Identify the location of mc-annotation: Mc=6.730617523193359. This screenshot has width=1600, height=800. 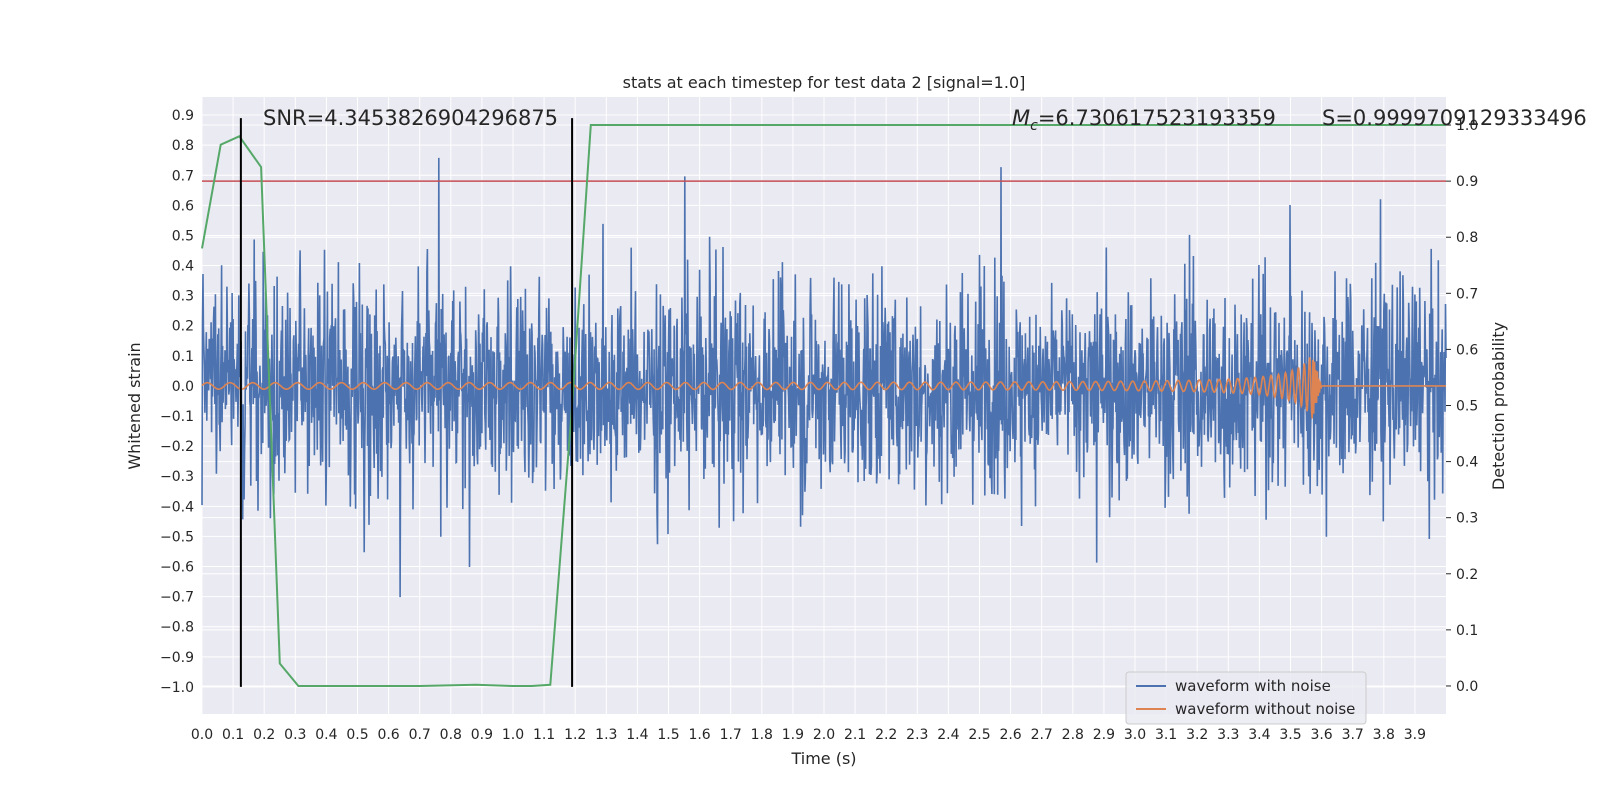
(1144, 120).